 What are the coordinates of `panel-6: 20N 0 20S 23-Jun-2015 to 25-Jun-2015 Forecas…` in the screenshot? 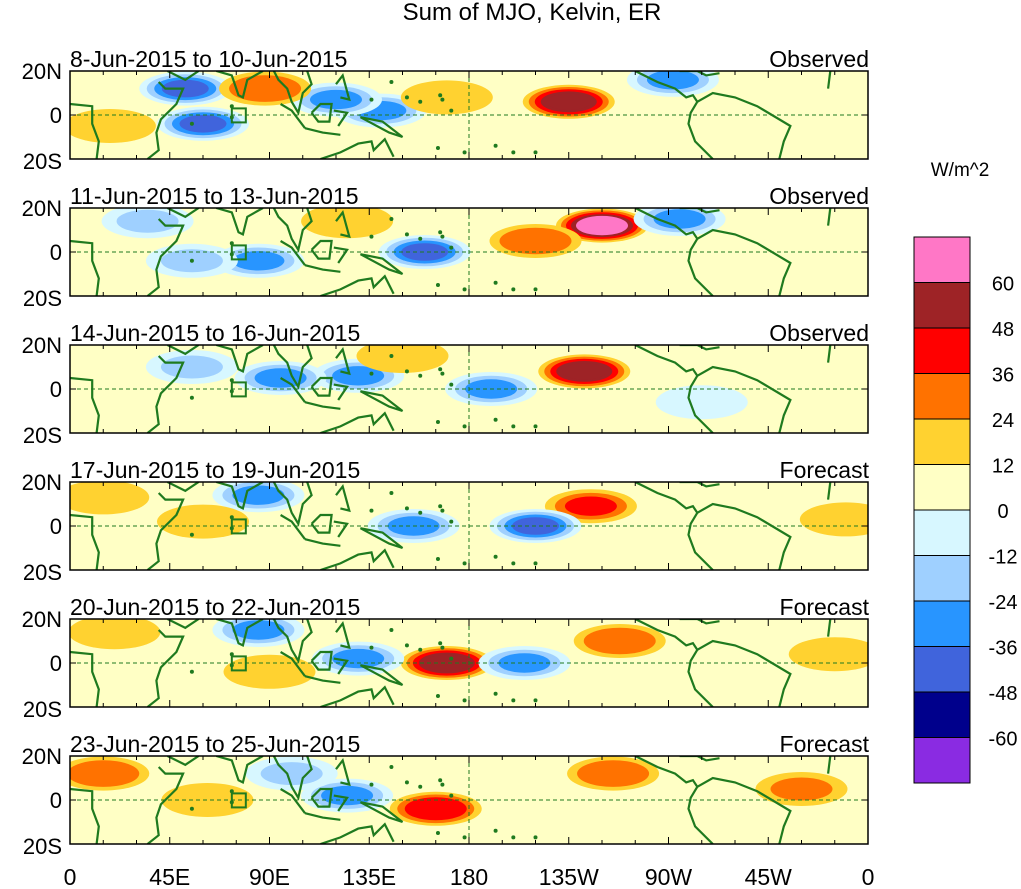 It's located at (446, 795).